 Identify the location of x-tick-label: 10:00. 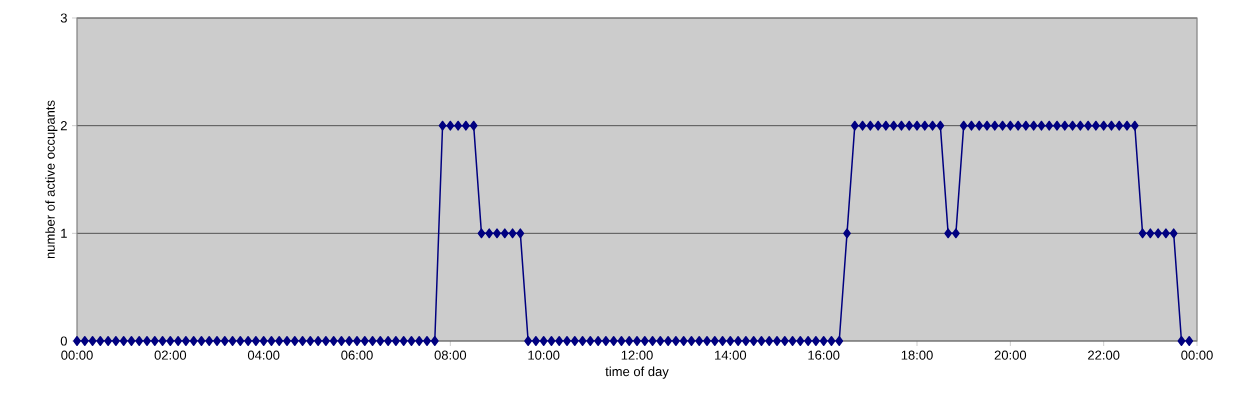
(544, 355).